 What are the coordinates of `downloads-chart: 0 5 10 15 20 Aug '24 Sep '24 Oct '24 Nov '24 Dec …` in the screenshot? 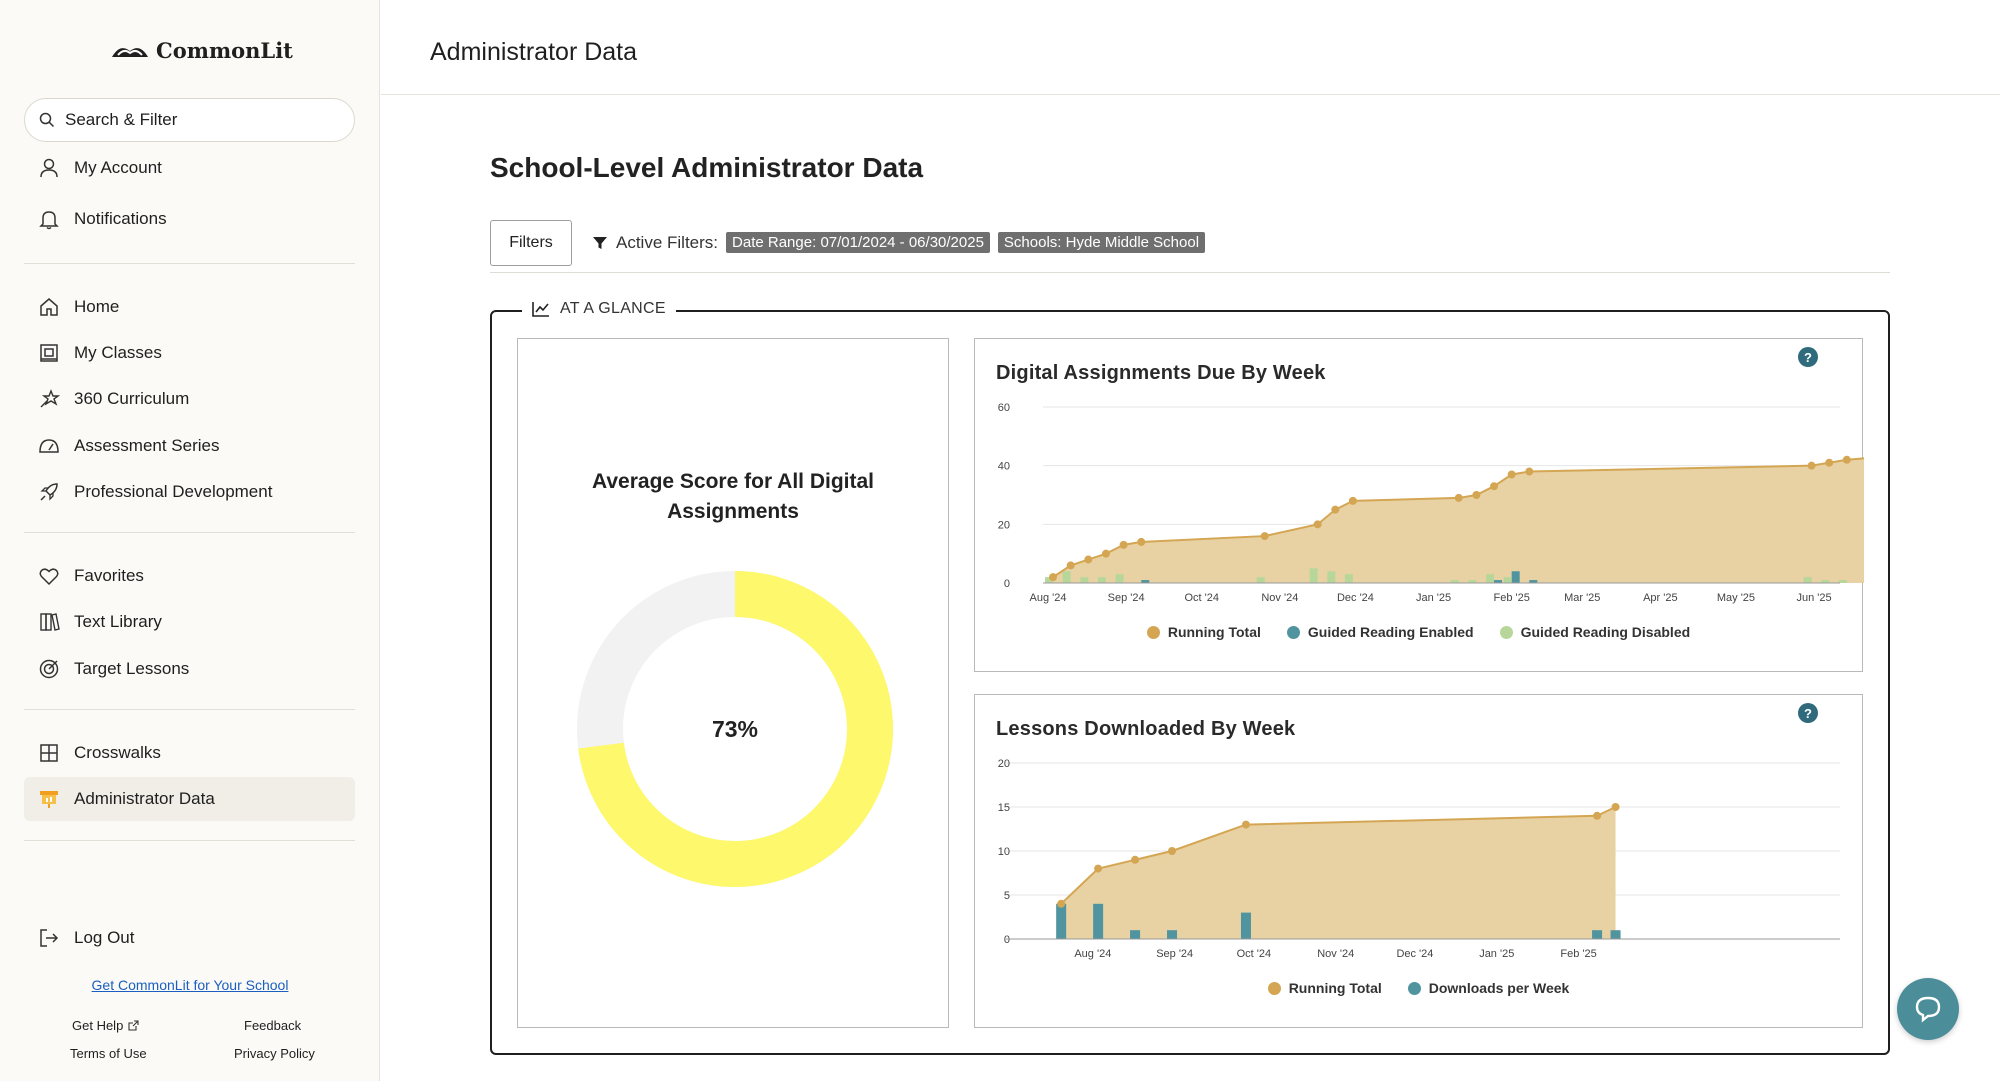 It's located at (1419, 859).